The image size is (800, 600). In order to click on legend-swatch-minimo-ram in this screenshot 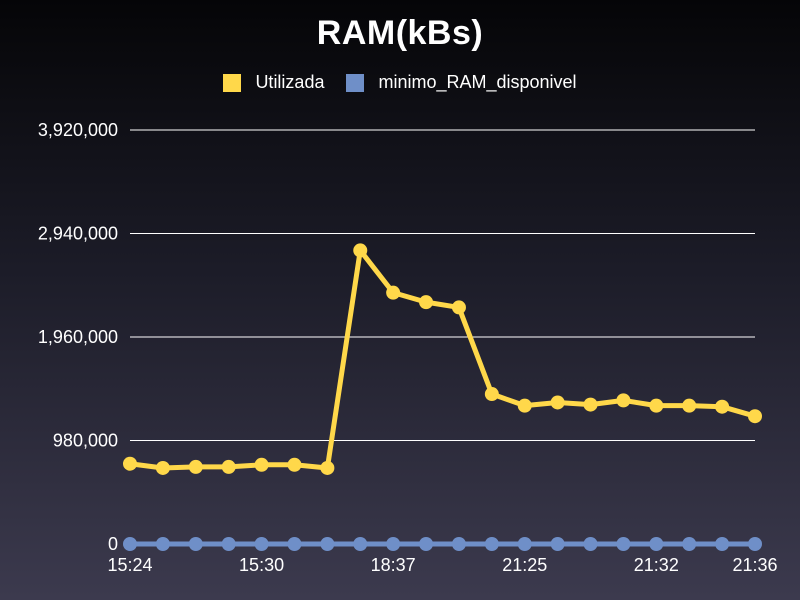, I will do `click(355, 82)`.